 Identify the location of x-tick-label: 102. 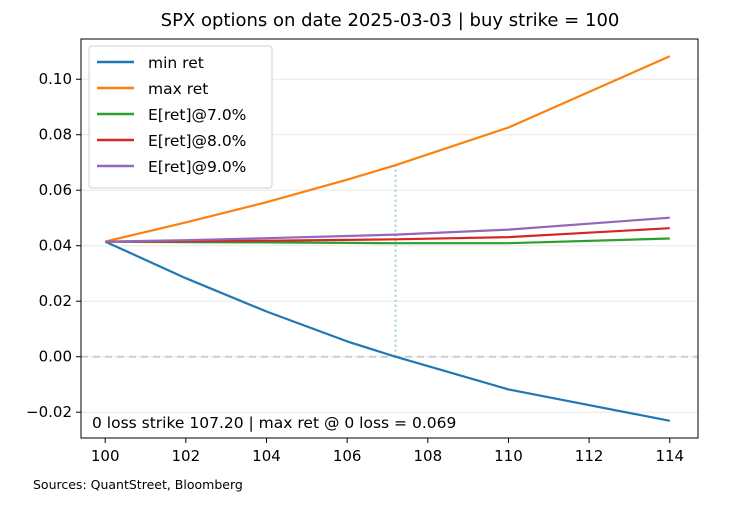
(186, 456).